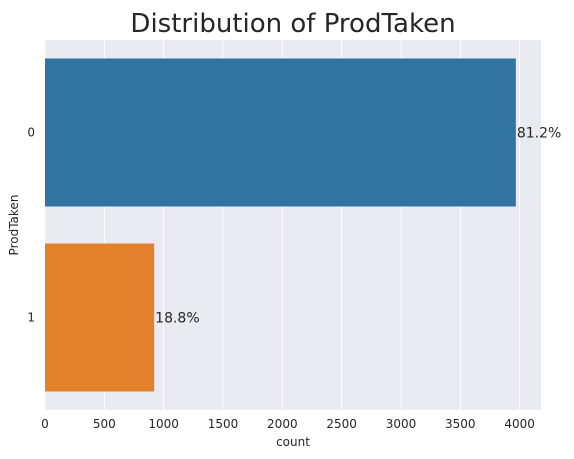 This screenshot has height=459, width=574. Describe the element at coordinates (31, 133) in the screenshot. I see `y-tick-label: 0` at that location.